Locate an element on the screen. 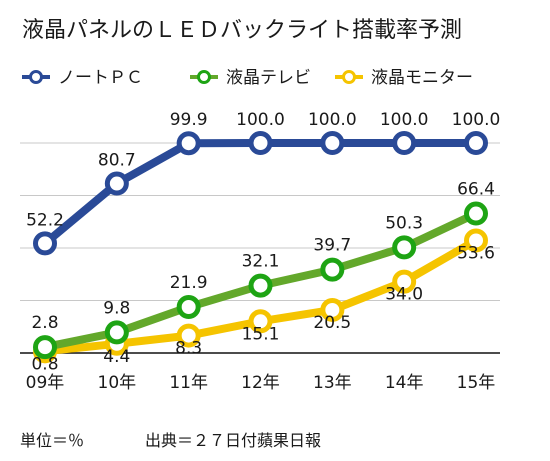  data-label: 39.7 is located at coordinates (332, 246).